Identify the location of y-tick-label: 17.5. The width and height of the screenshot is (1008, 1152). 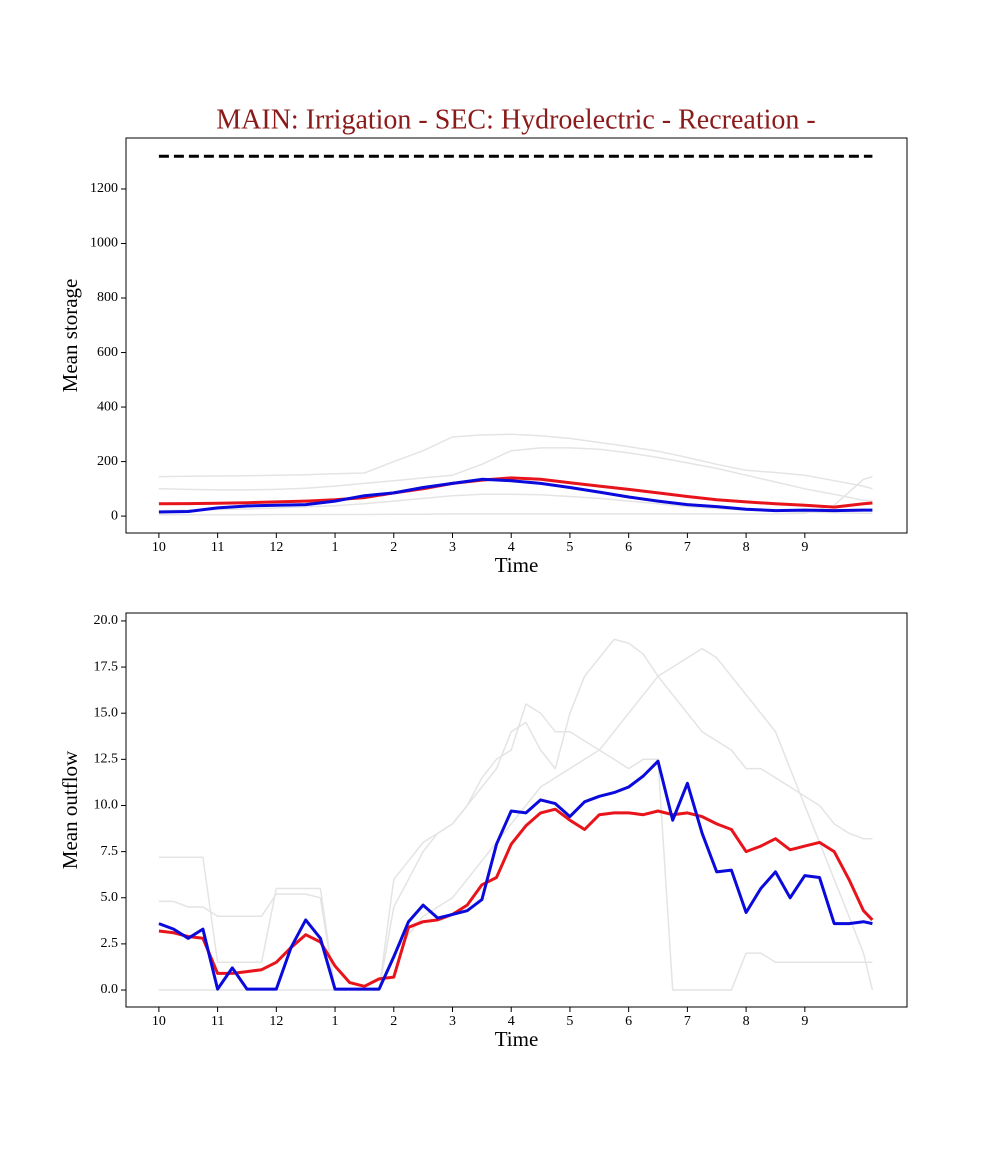
(106, 666).